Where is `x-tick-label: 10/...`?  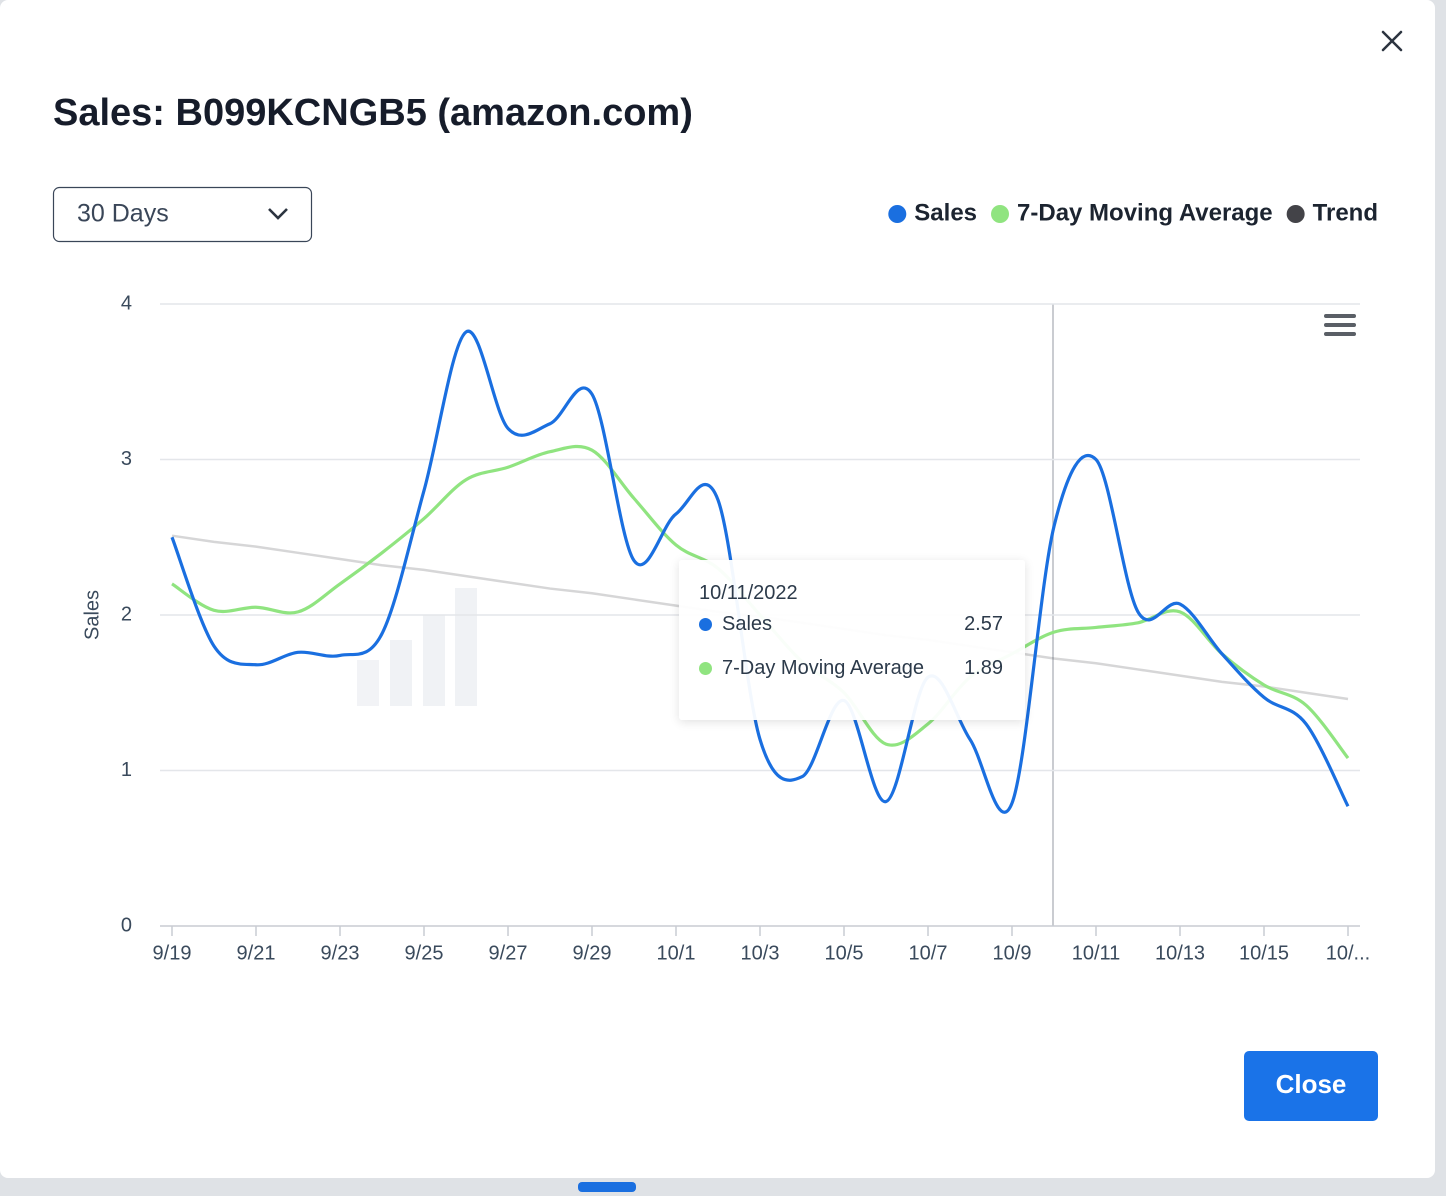
x-tick-label: 10/... is located at coordinates (1348, 953).